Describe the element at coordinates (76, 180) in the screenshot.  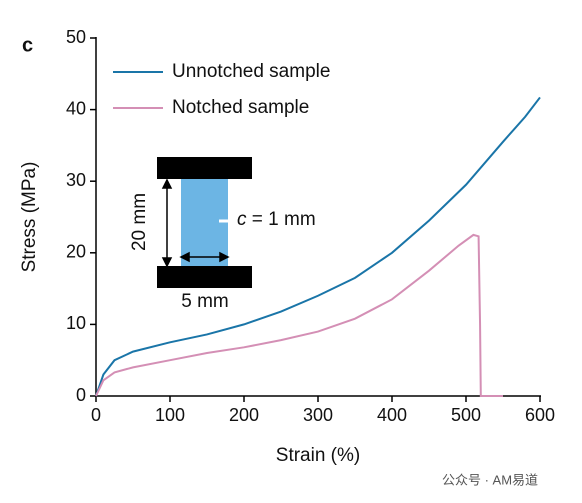
I see `y-tick-label: 30` at that location.